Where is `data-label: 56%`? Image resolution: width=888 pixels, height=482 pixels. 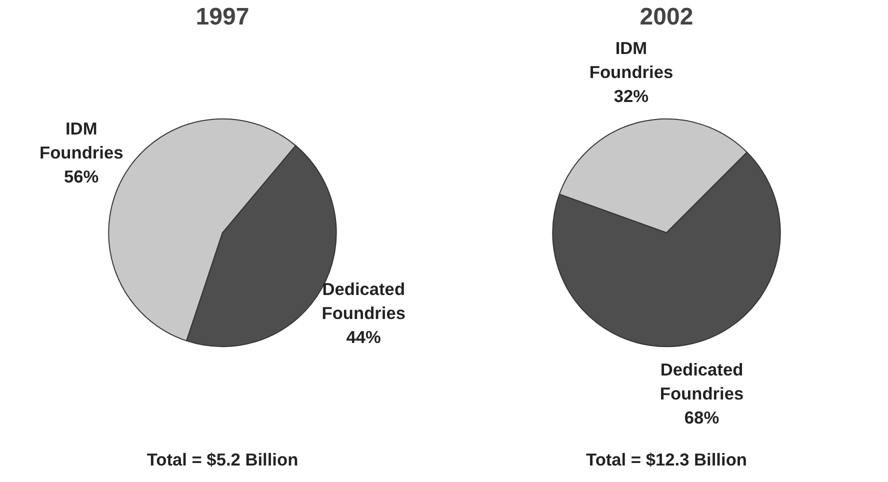 data-label: 56% is located at coordinates (81, 176).